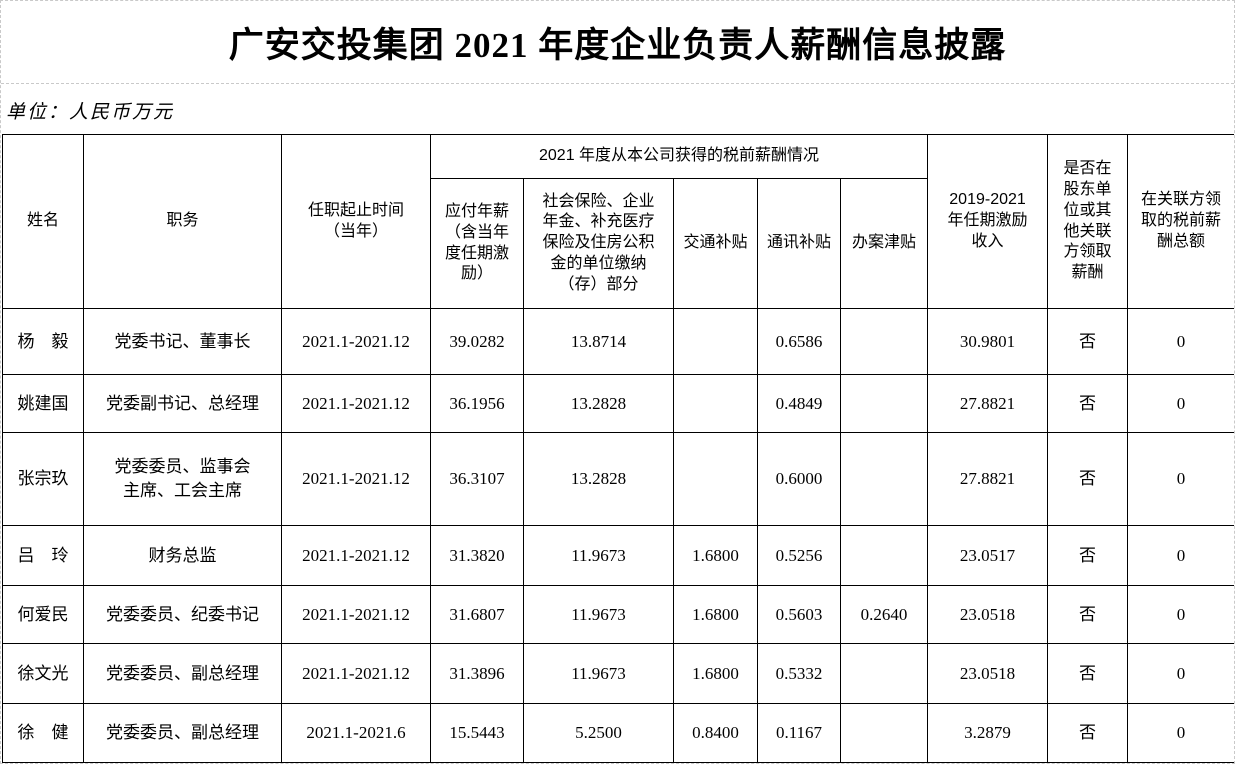 This screenshot has width=1235, height=764. Describe the element at coordinates (598, 243) in the screenshot. I see `col-header-insurance: 社会保险、企业 年金、补充医疗 保险及住房公积 金的单位缴纳 （存）部分` at that location.